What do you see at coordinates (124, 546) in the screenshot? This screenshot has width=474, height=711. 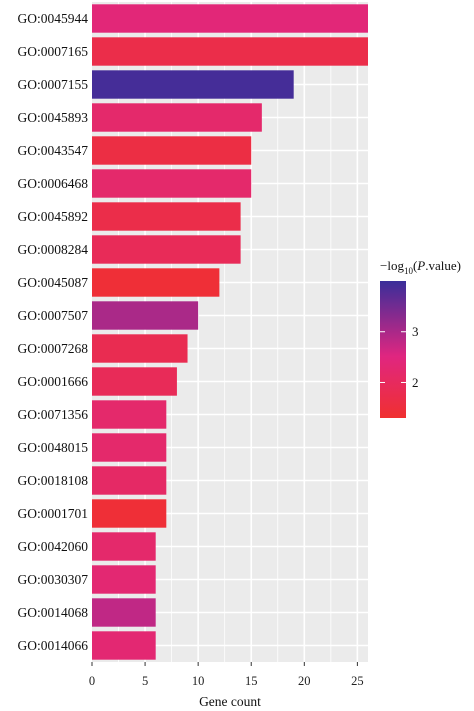 I see `bar-GO:0042060` at bounding box center [124, 546].